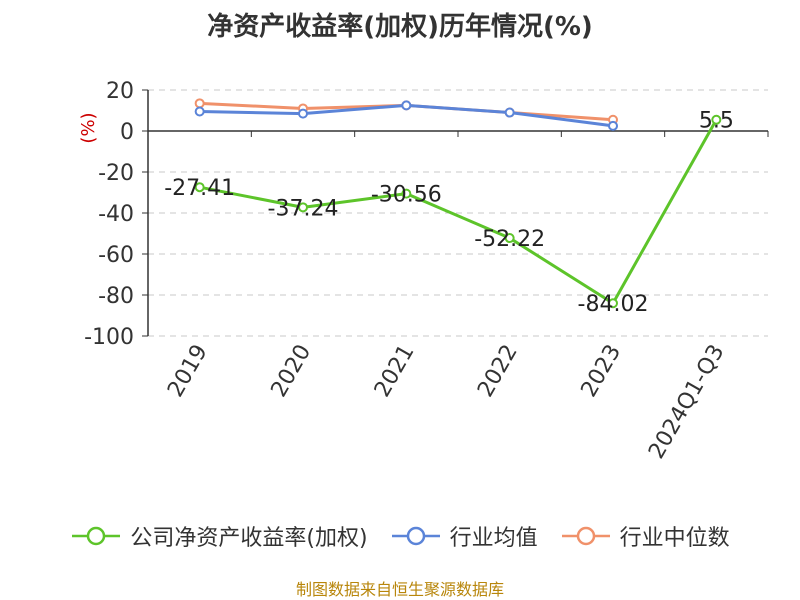 The height and width of the screenshot is (600, 800). What do you see at coordinates (395, 371) in the screenshot?
I see `x-tick-label: 2021` at bounding box center [395, 371].